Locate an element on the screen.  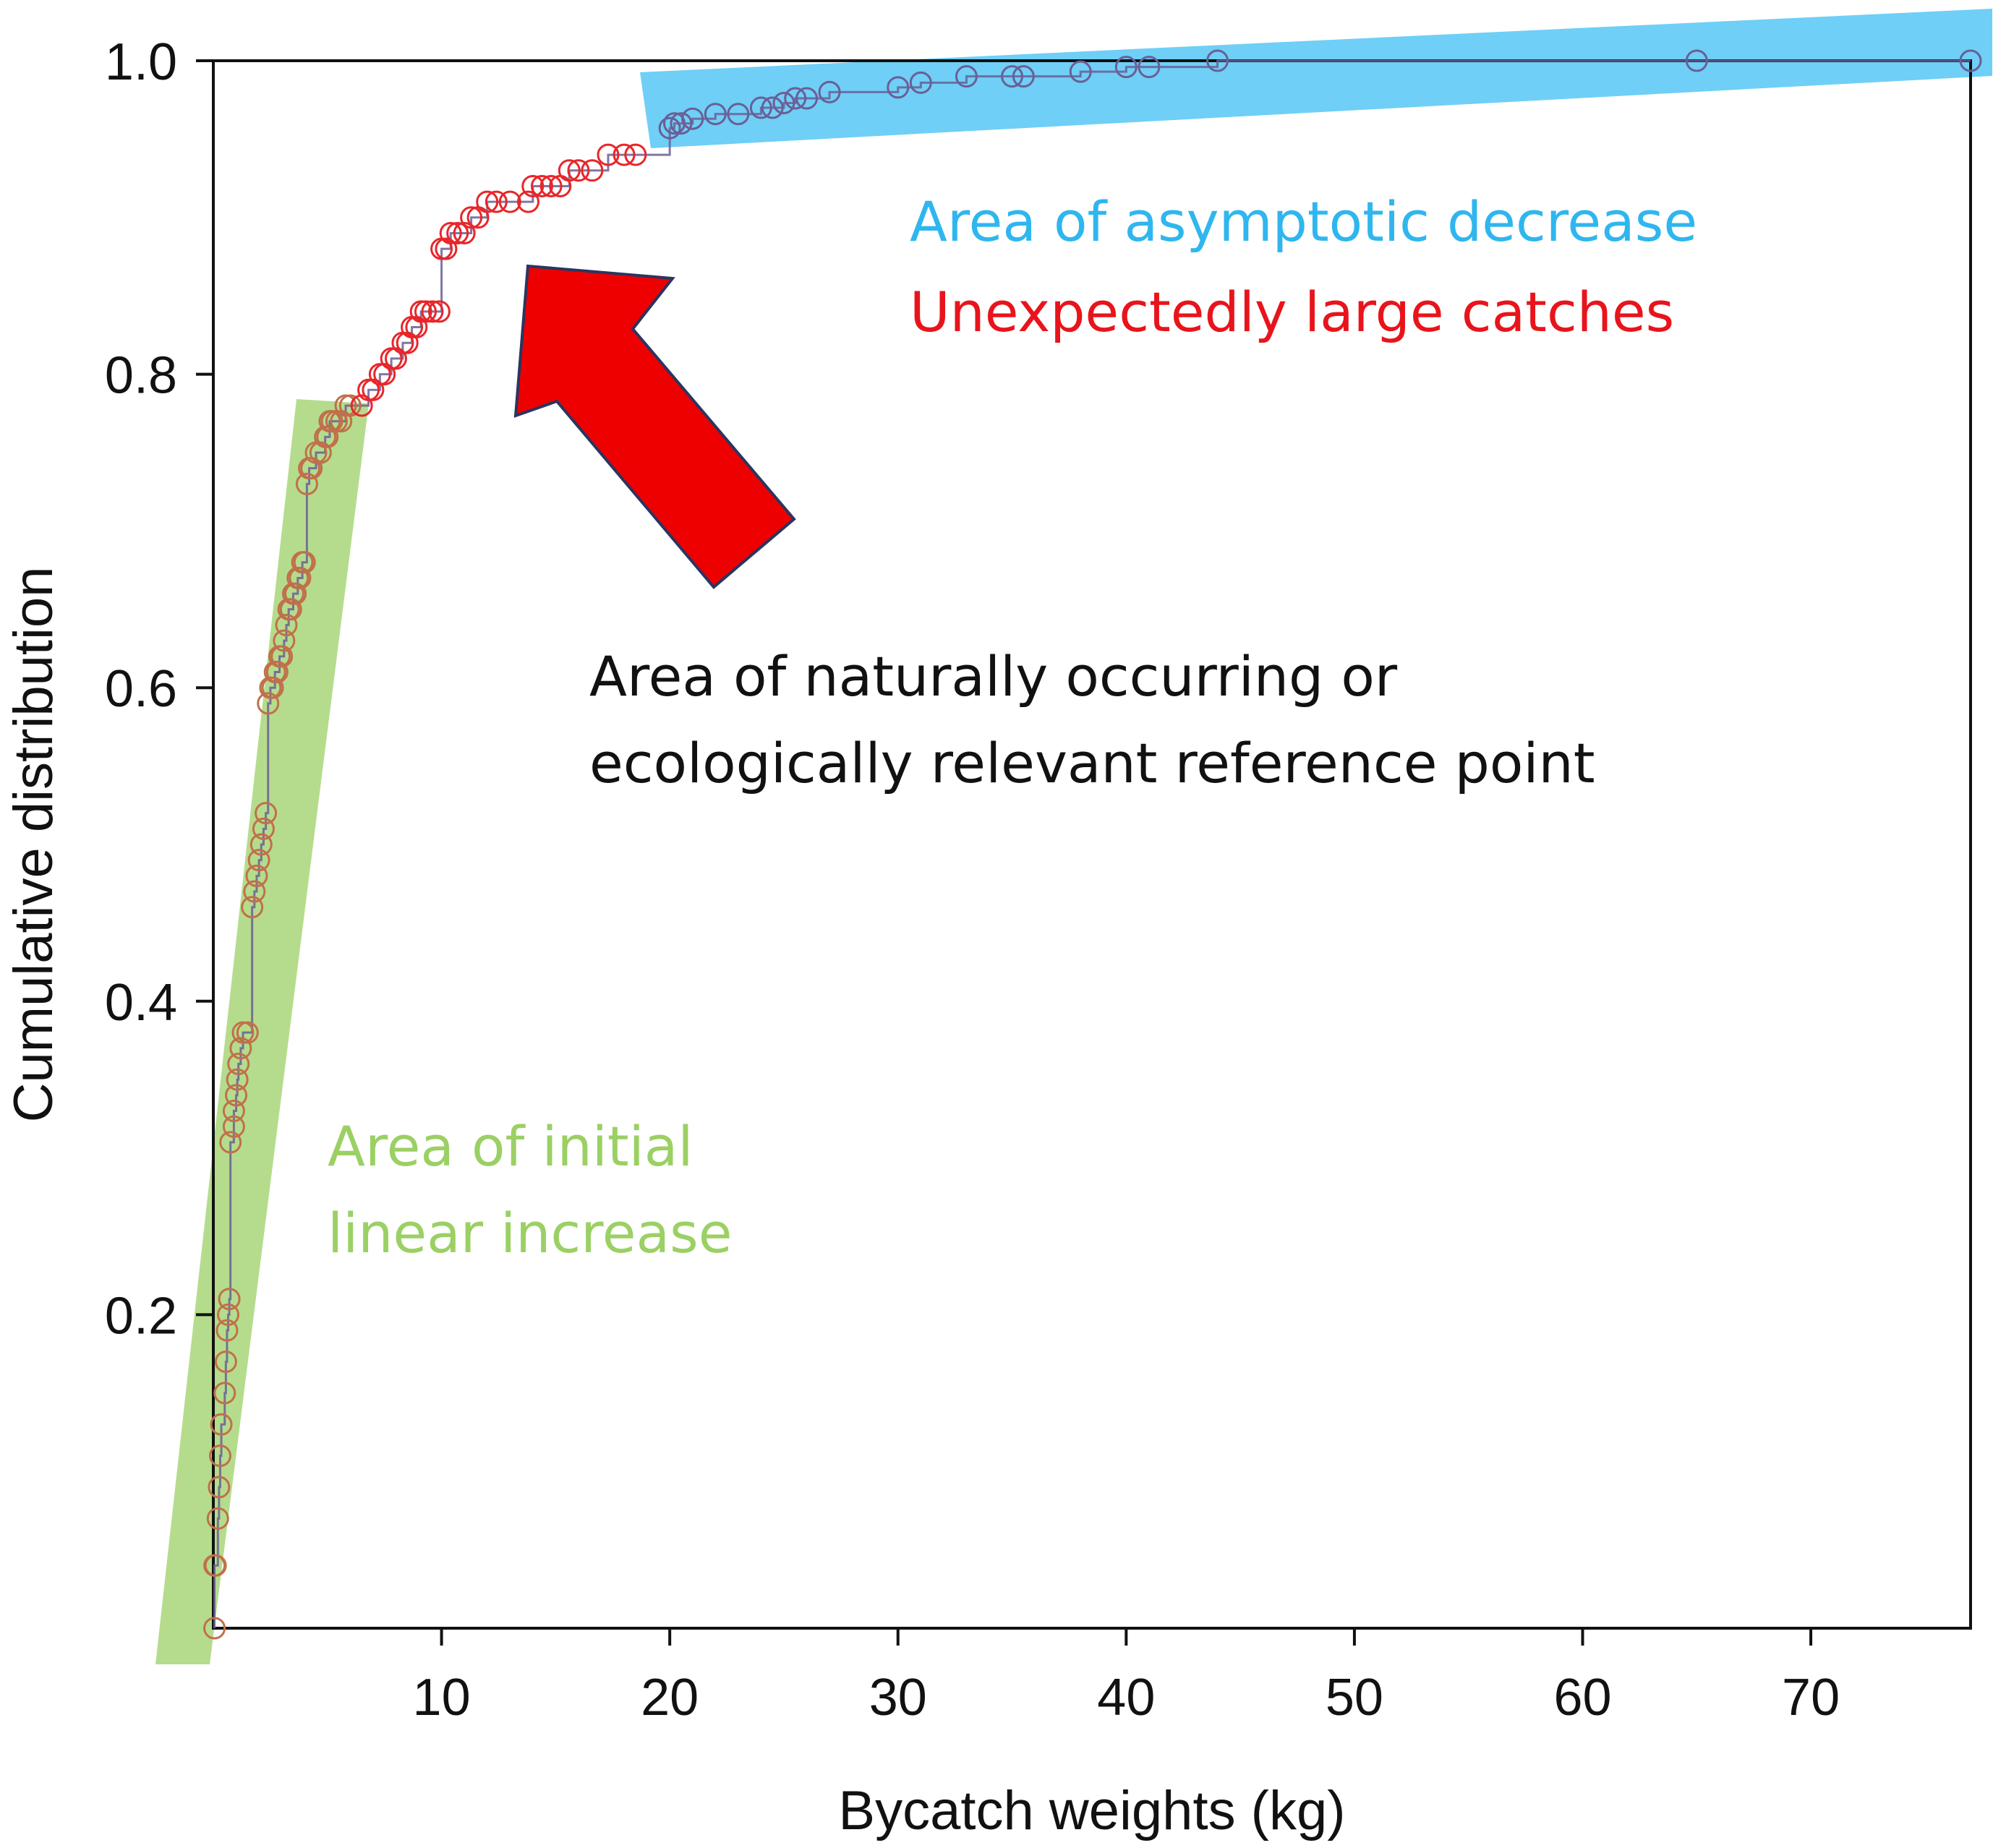
x-tick-label: 60 is located at coordinates (1582, 1698).